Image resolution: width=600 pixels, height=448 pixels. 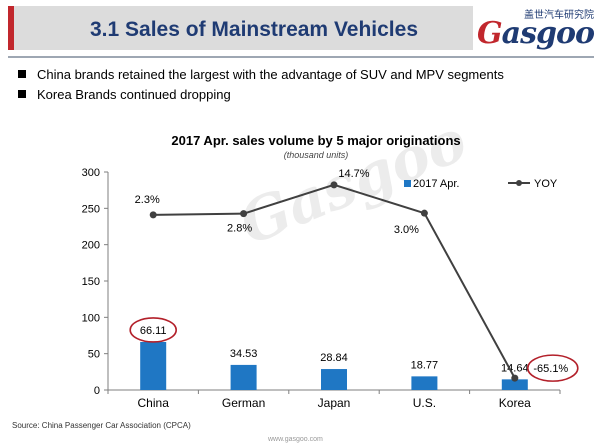 What do you see at coordinates (407, 183) in the screenshot?
I see `legend-bar-swatch` at bounding box center [407, 183].